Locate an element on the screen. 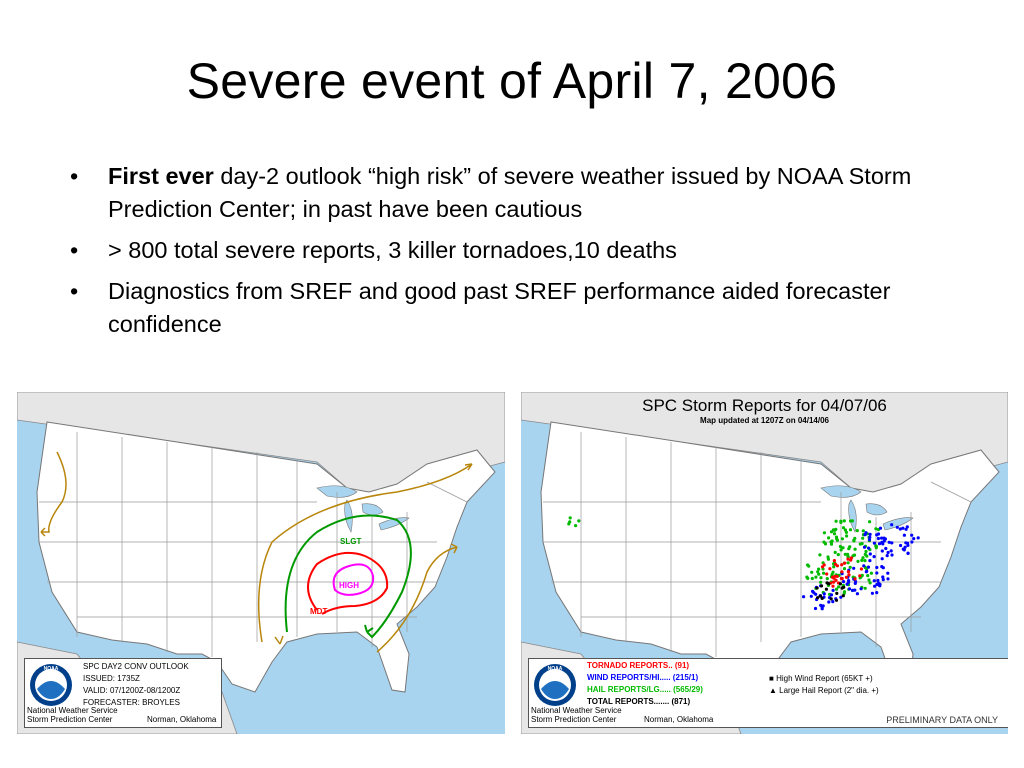  high-wind-legend: ■ High Wind Report (65KT +) is located at coordinates (821, 678).